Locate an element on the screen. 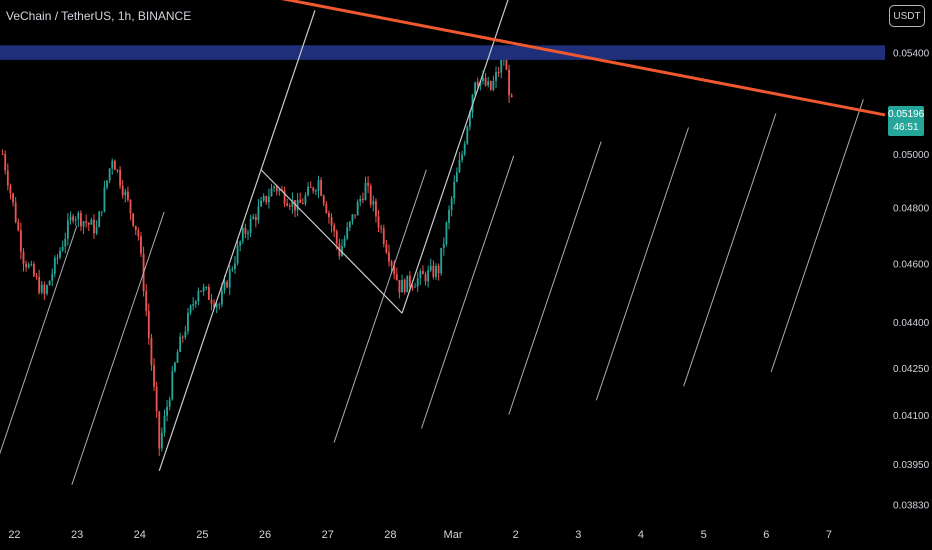 The height and width of the screenshot is (550, 932). y-tick-label: 0.04800 is located at coordinates (911, 209).